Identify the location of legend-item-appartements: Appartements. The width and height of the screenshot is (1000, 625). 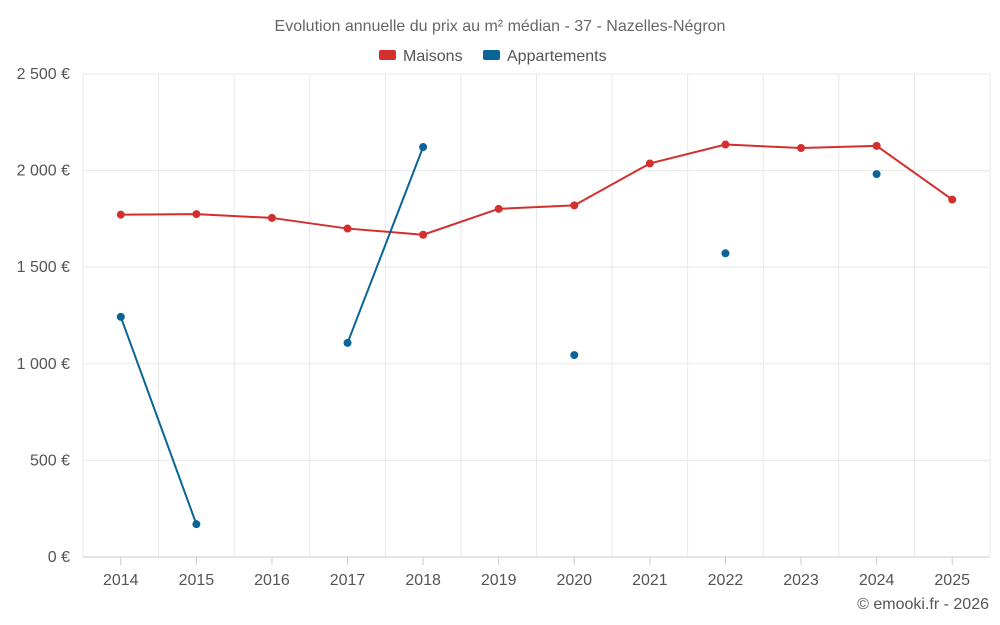
(545, 56).